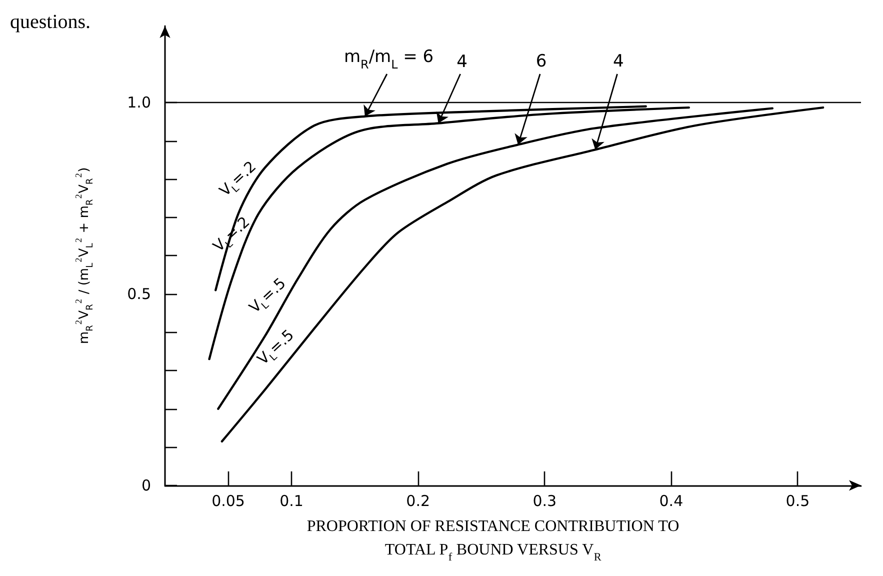 This screenshot has height=576, width=883. Describe the element at coordinates (146, 485) in the screenshot. I see `y-tick-label: 0` at that location.